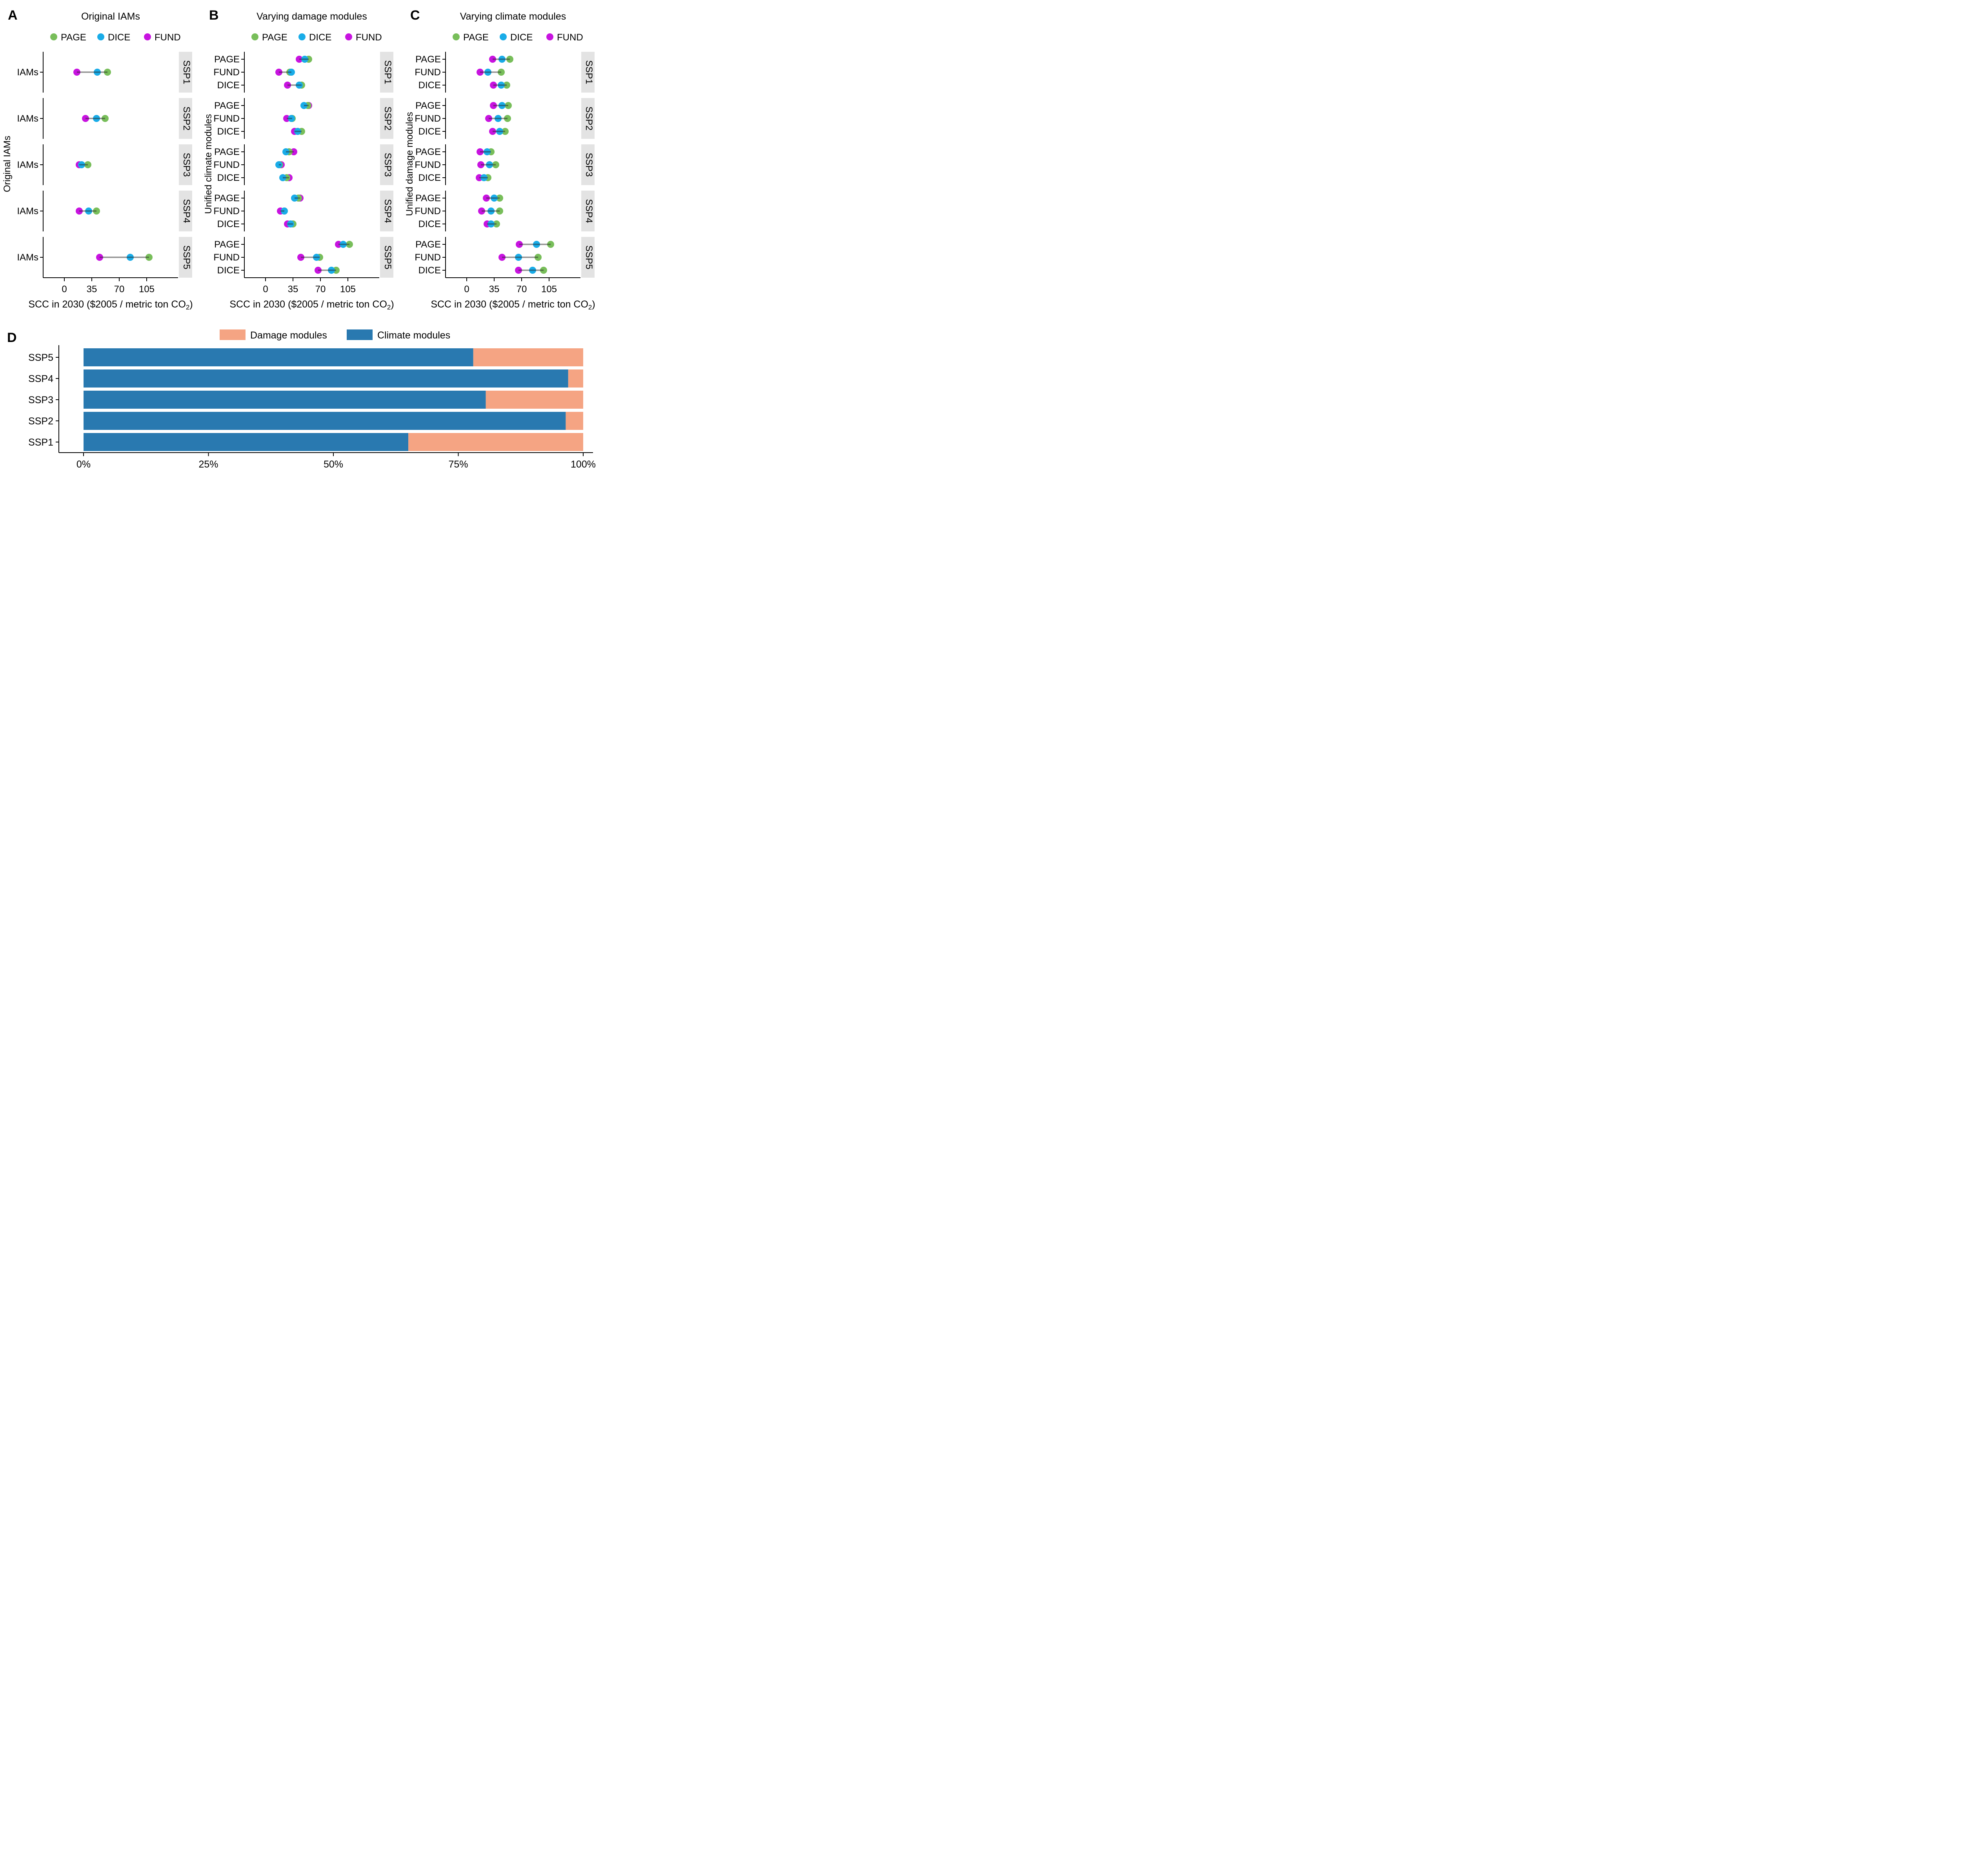 The image size is (1961, 1876). Describe the element at coordinates (513, 16) in the screenshot. I see `panel-title: Varying climate modules` at that location.